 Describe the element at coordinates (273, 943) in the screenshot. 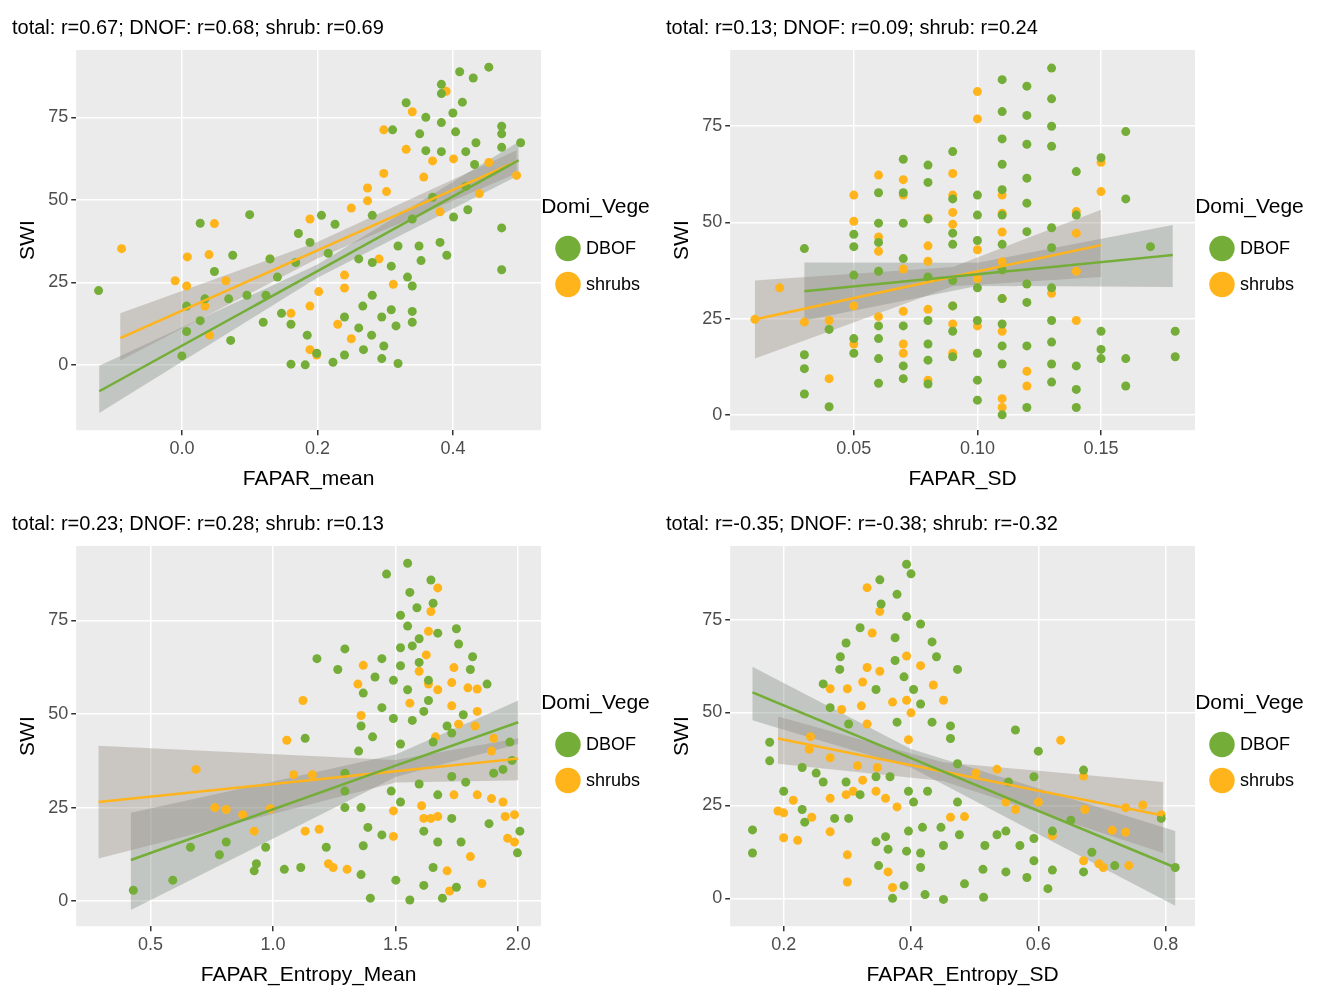

I see `x-tick-label: 1.0` at that location.